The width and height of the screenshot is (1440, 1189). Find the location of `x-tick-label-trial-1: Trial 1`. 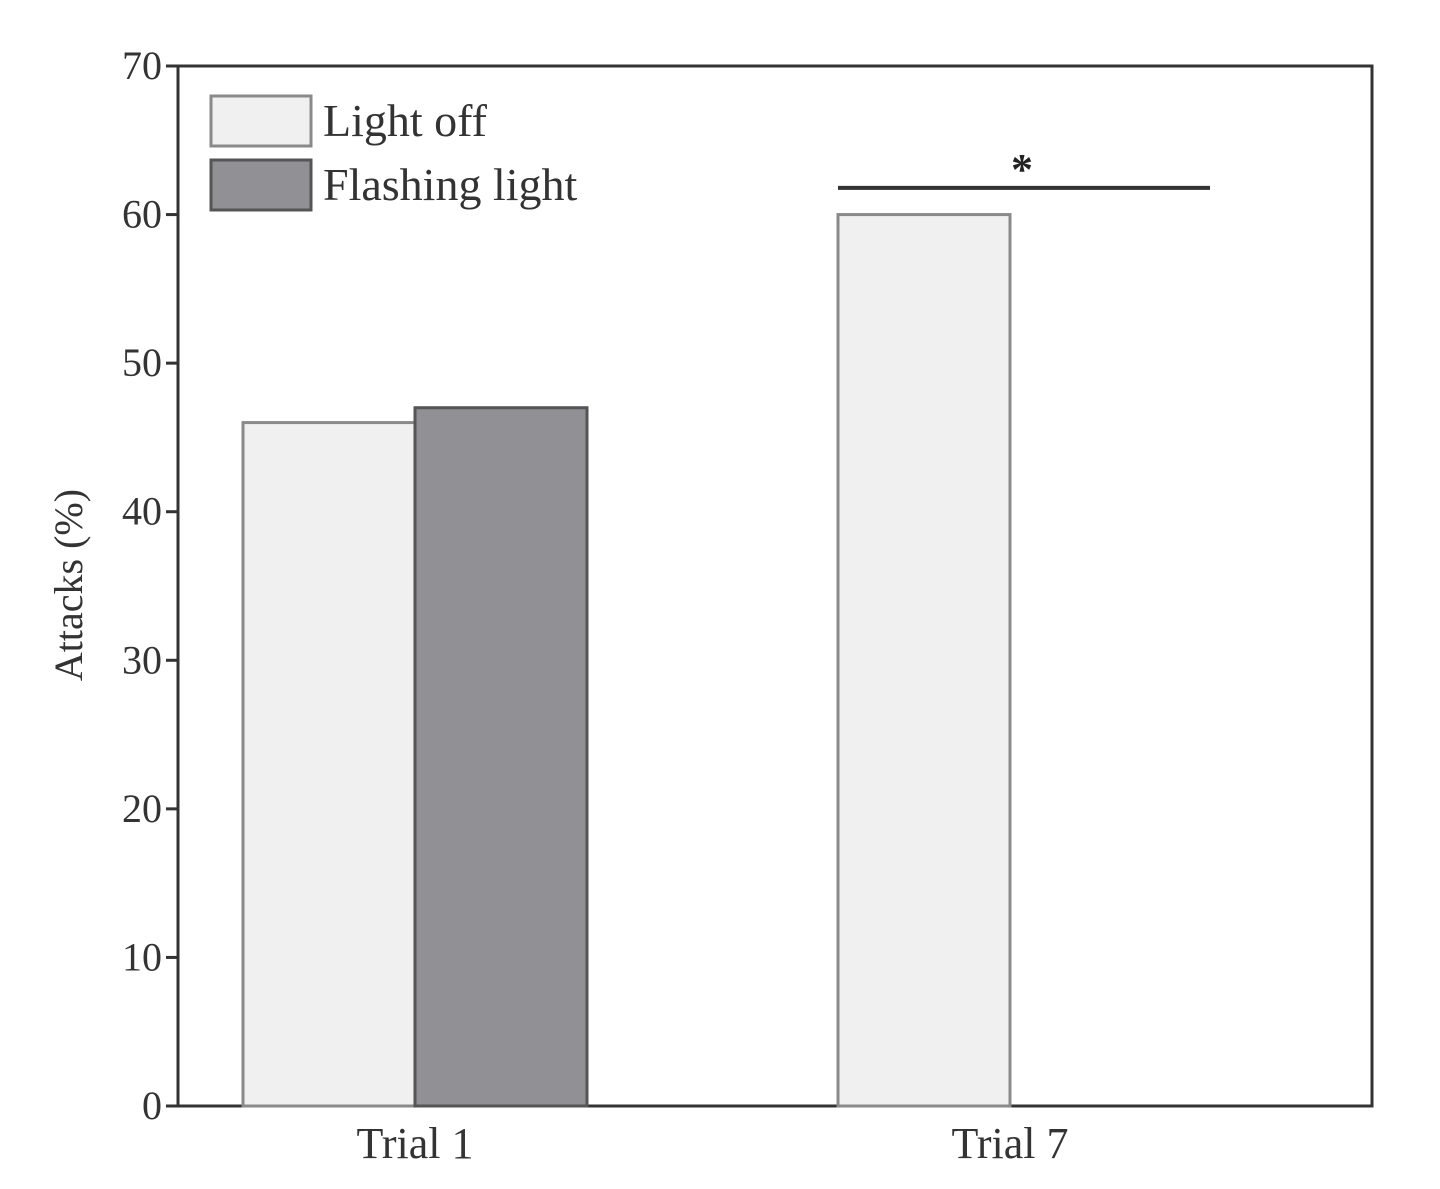

x-tick-label-trial-1: Trial 1 is located at coordinates (415, 1143).